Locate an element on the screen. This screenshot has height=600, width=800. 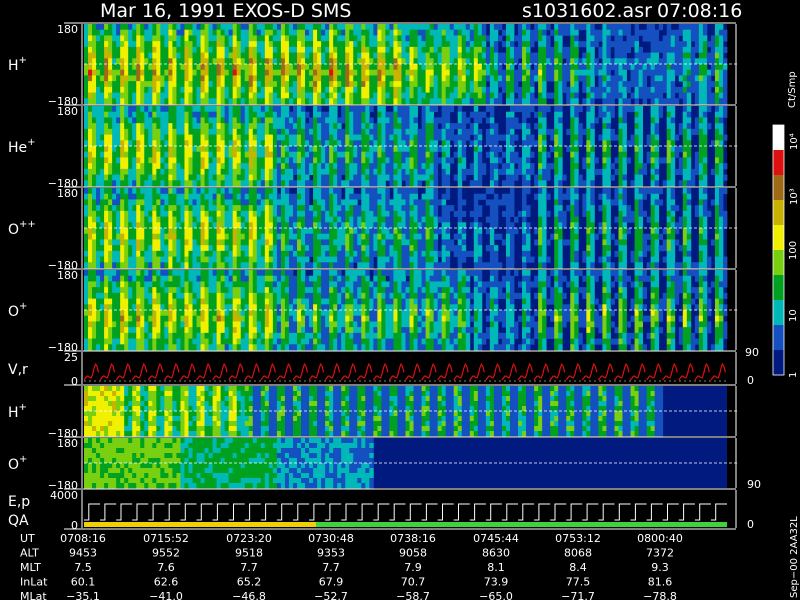
spectrogram-o-plusplus is located at coordinates (410, 228).